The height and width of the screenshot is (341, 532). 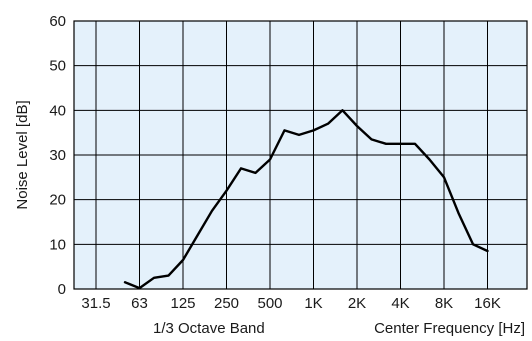 What do you see at coordinates (449, 328) in the screenshot?
I see `x-axis-title-right: Center Frequency [Hz]` at bounding box center [449, 328].